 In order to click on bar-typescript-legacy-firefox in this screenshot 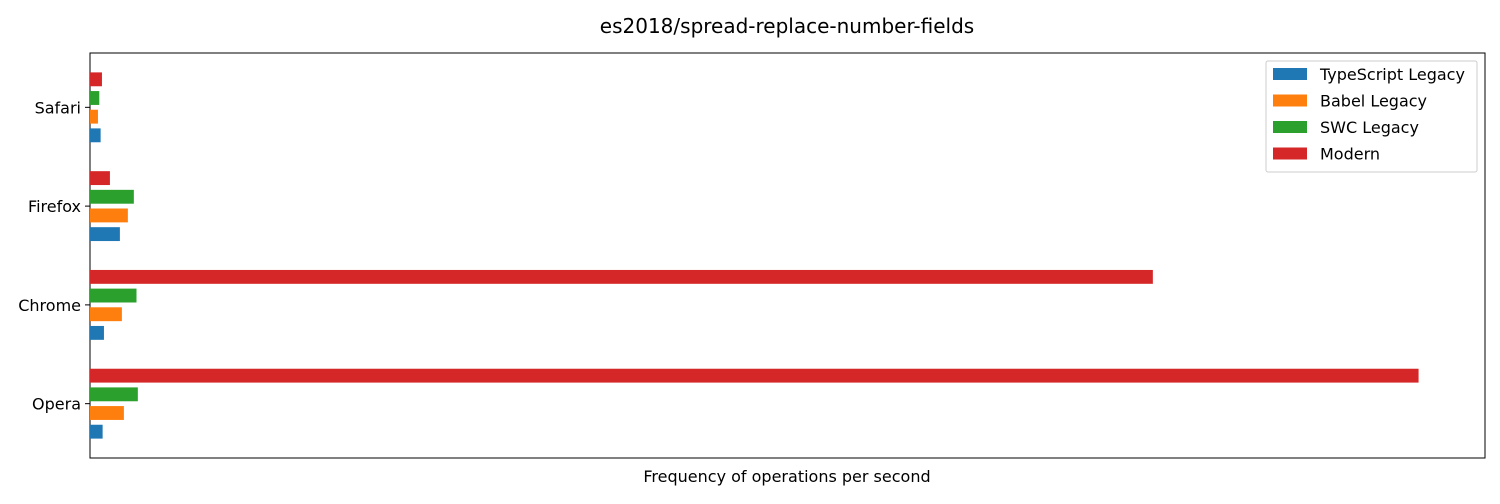, I will do `click(105, 234)`.